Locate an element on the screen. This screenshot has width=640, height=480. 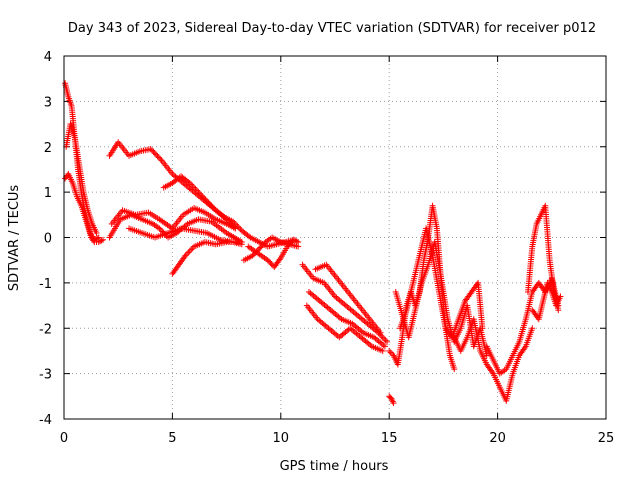
x-tick-label: 5 is located at coordinates (172, 438).